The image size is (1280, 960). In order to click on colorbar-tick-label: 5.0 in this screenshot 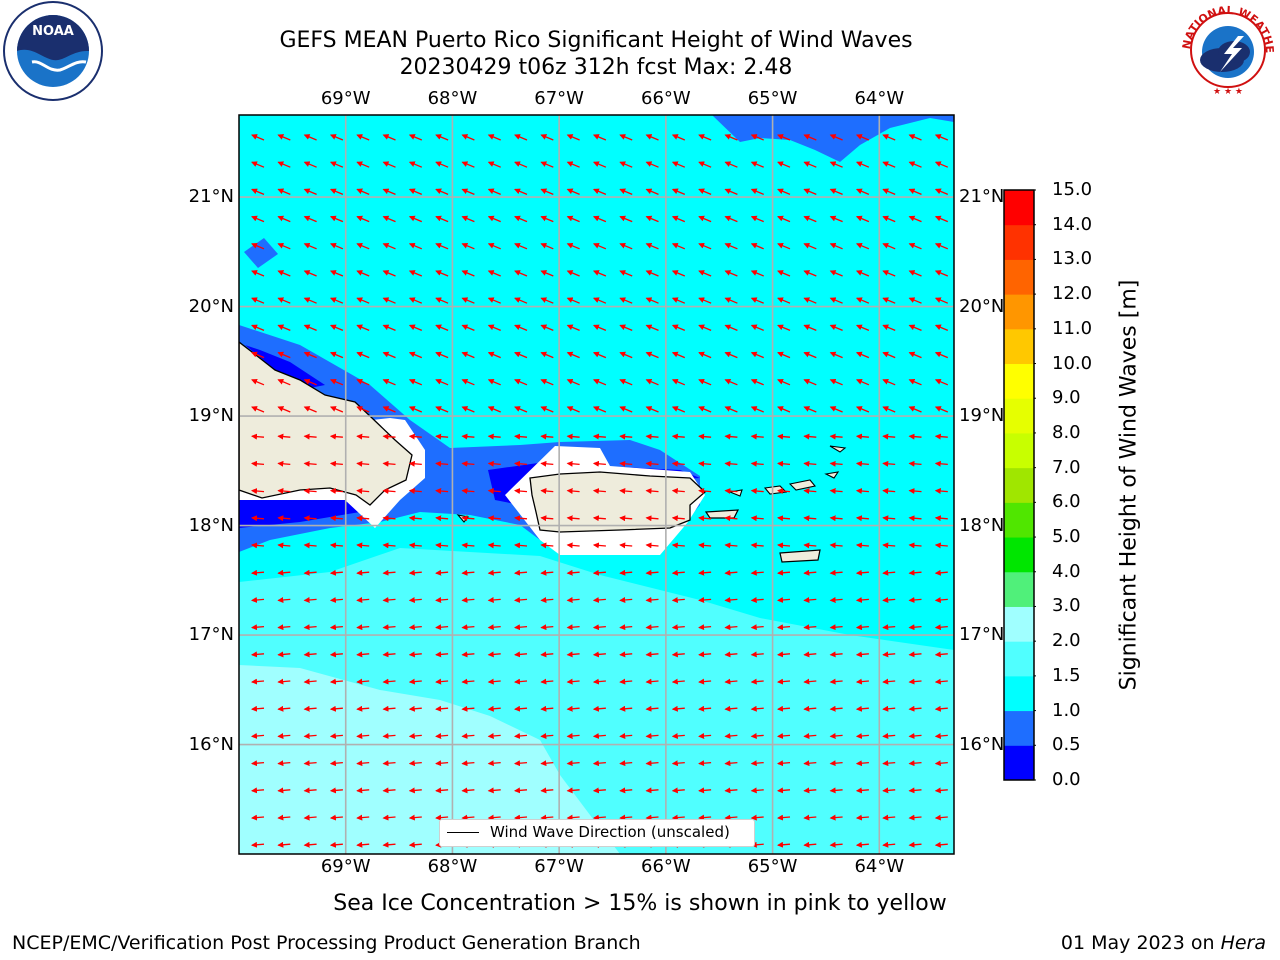, I will do `click(1066, 537)`.